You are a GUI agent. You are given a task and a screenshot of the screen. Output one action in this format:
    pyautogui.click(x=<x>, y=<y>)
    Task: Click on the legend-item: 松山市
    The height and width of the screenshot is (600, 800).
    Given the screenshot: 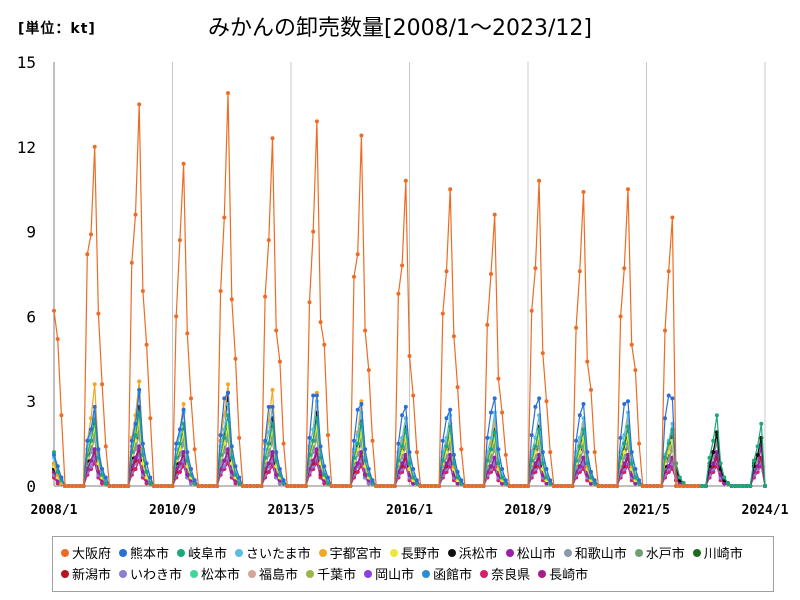 What is the action you would take?
    pyautogui.click(x=530, y=552)
    